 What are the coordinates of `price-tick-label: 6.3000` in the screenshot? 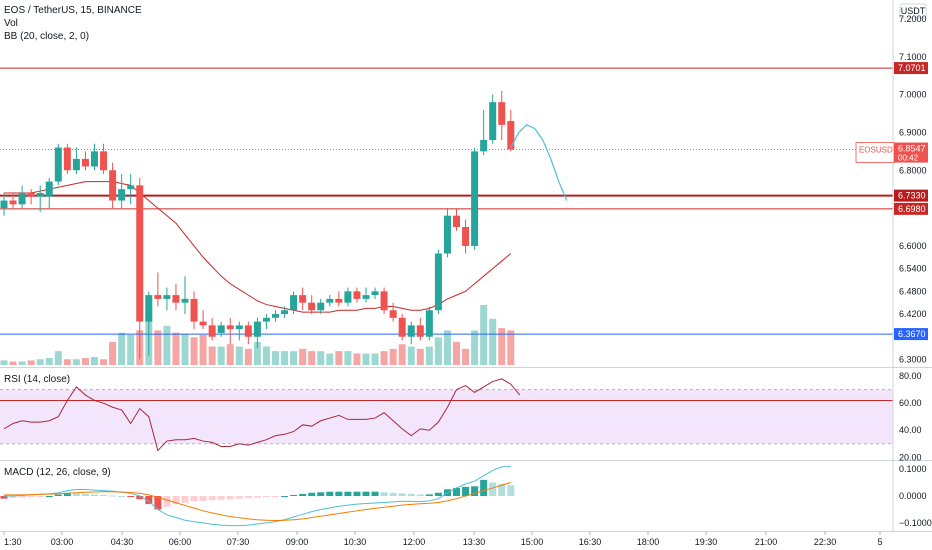 It's located at (913, 359).